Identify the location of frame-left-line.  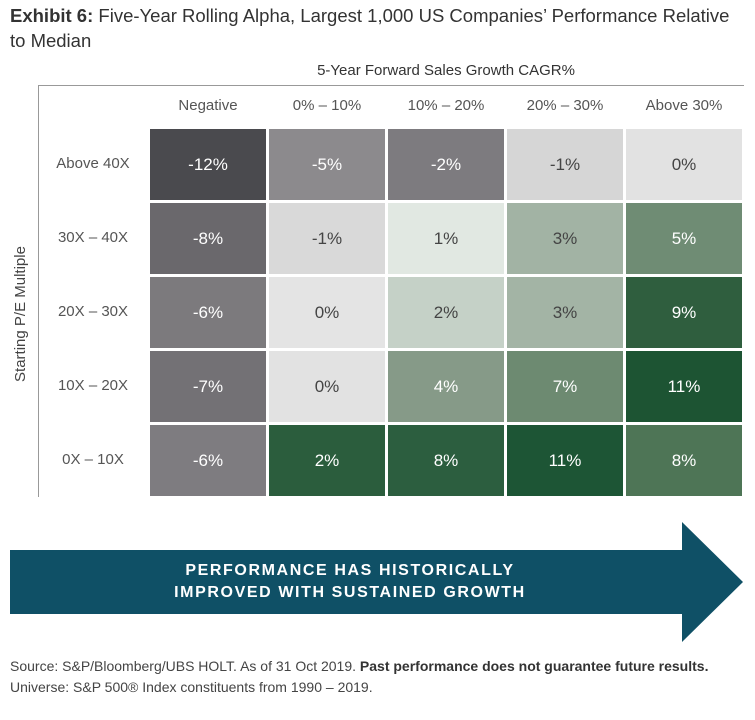
(38, 291).